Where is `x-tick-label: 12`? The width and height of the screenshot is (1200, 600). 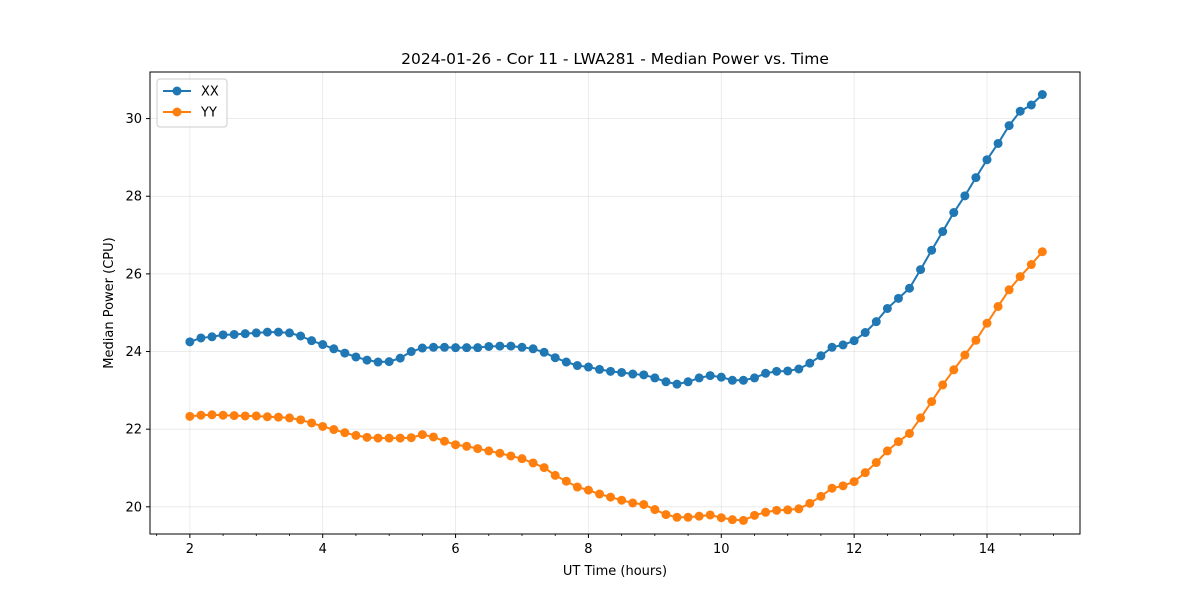 x-tick-label: 12 is located at coordinates (854, 549).